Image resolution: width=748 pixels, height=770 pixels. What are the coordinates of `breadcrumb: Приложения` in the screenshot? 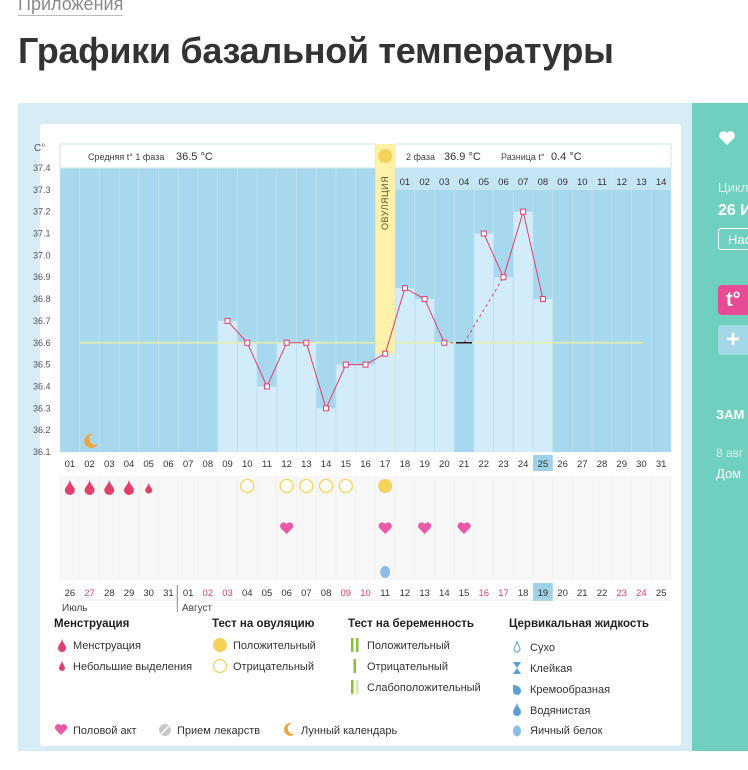 It's located at (71, 8).